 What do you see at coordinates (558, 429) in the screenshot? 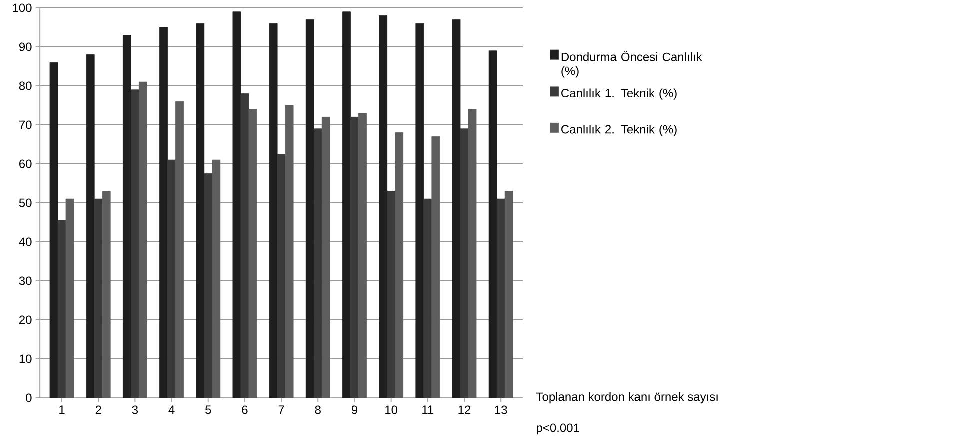
I see `text: p<0.001` at bounding box center [558, 429].